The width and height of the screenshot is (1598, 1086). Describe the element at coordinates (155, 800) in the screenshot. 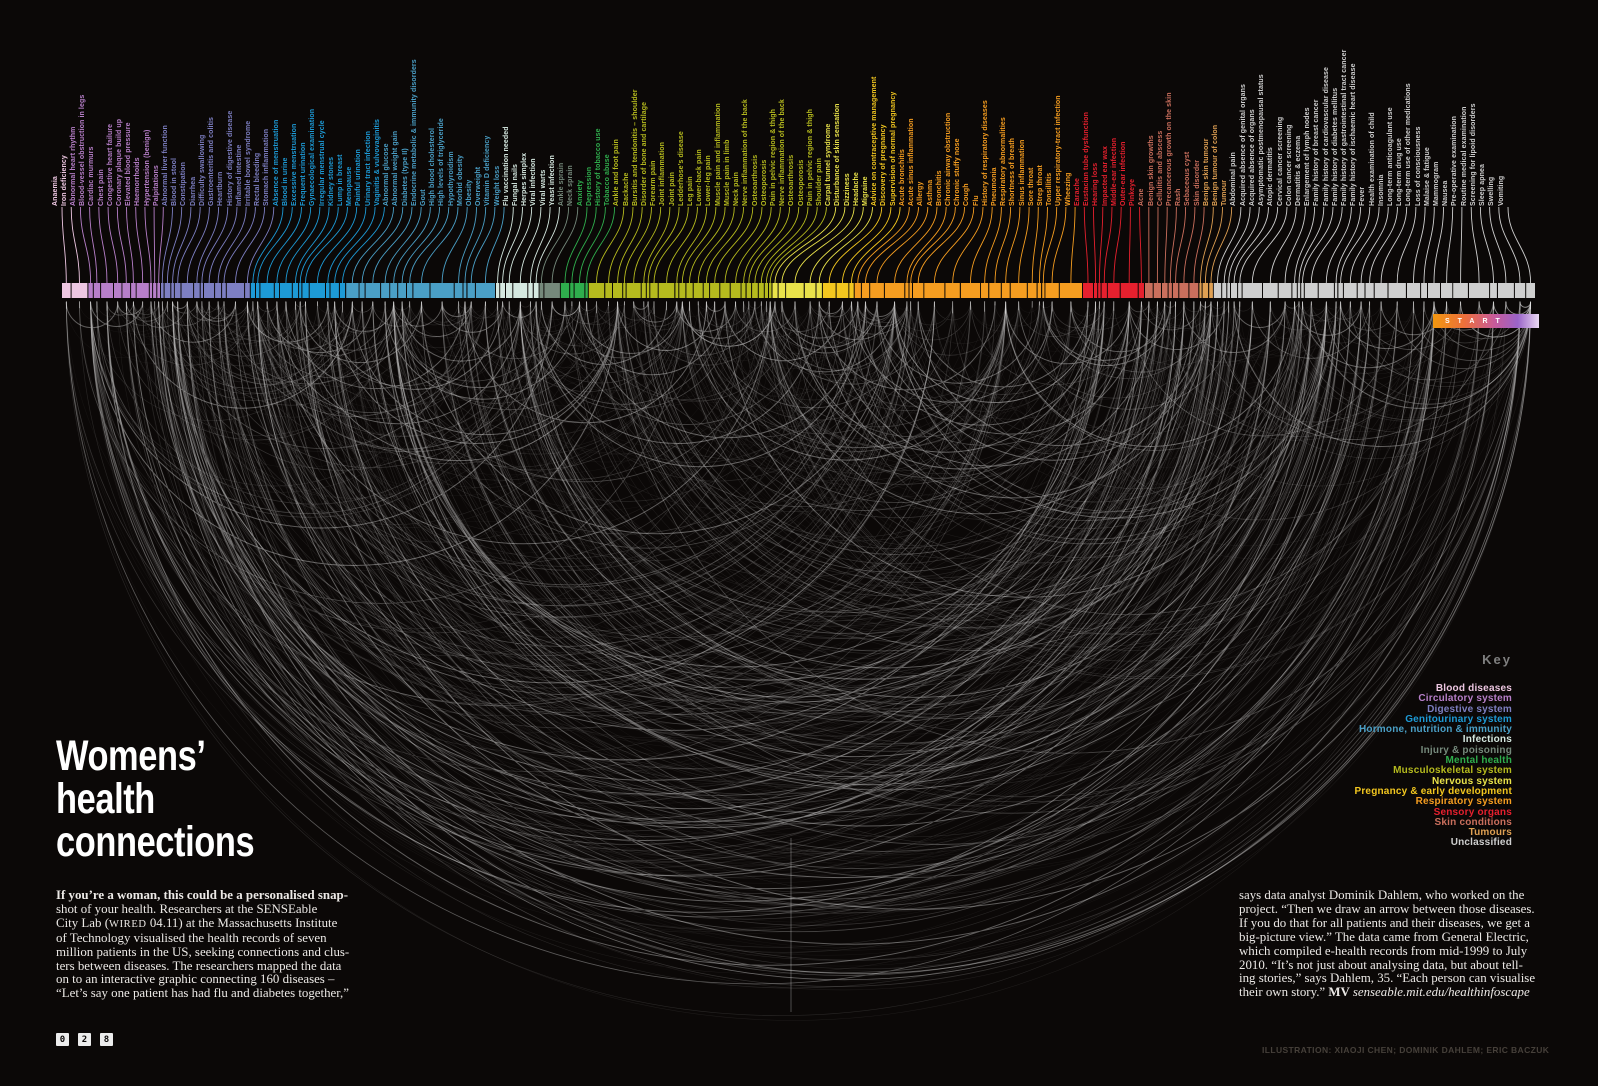

I see `page-title: Womens’ health connections` at that location.